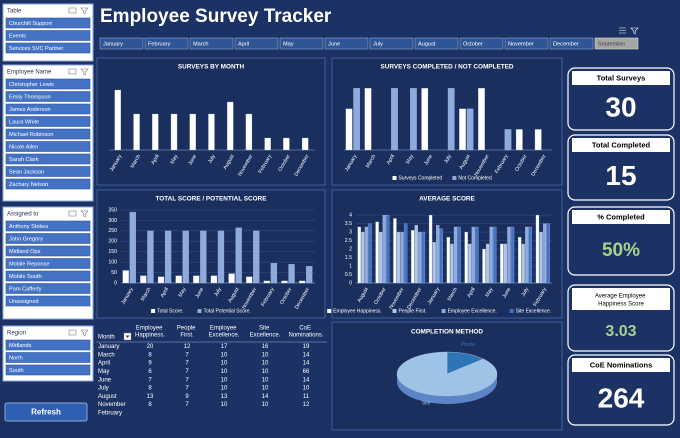 The height and width of the screenshot is (438, 680). What do you see at coordinates (288, 44) in the screenshot?
I see `month-button-label: May` at bounding box center [288, 44].